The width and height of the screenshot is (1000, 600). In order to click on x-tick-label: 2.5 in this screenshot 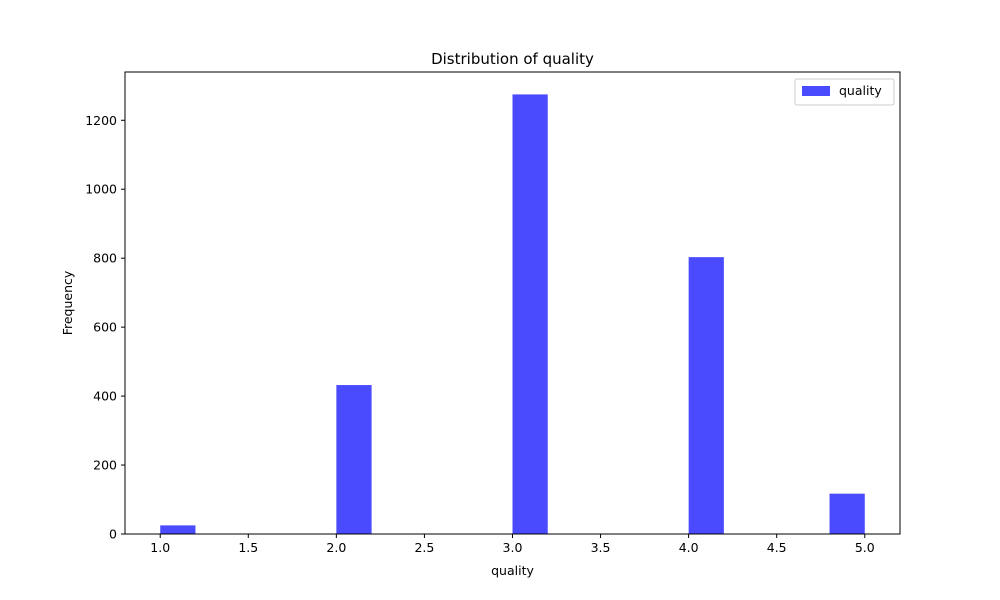, I will do `click(424, 547)`.